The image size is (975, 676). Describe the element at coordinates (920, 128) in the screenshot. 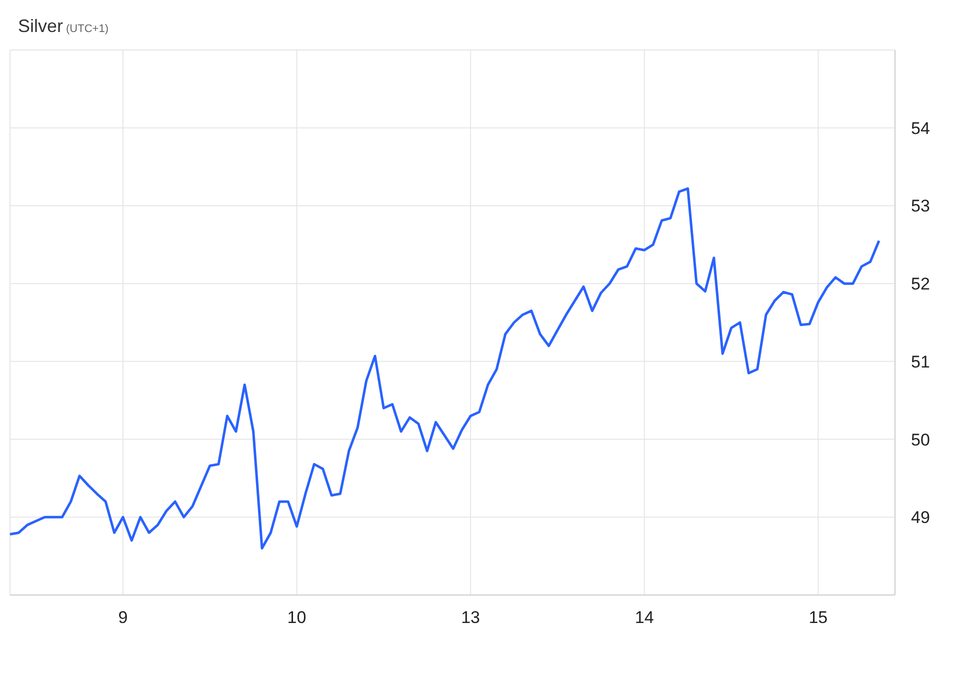

I see `y-tick-label: 54` at that location.